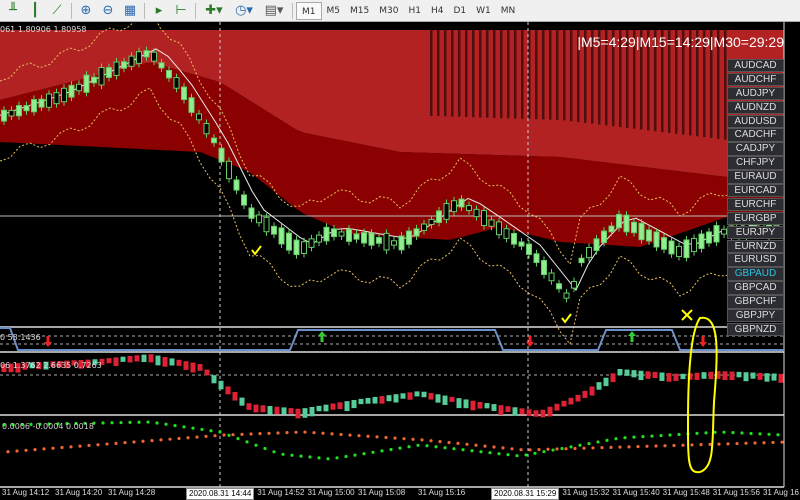 This screenshot has height=500, width=800. I want to click on symbol-button-eurnzd: EURNZD, so click(755, 246).